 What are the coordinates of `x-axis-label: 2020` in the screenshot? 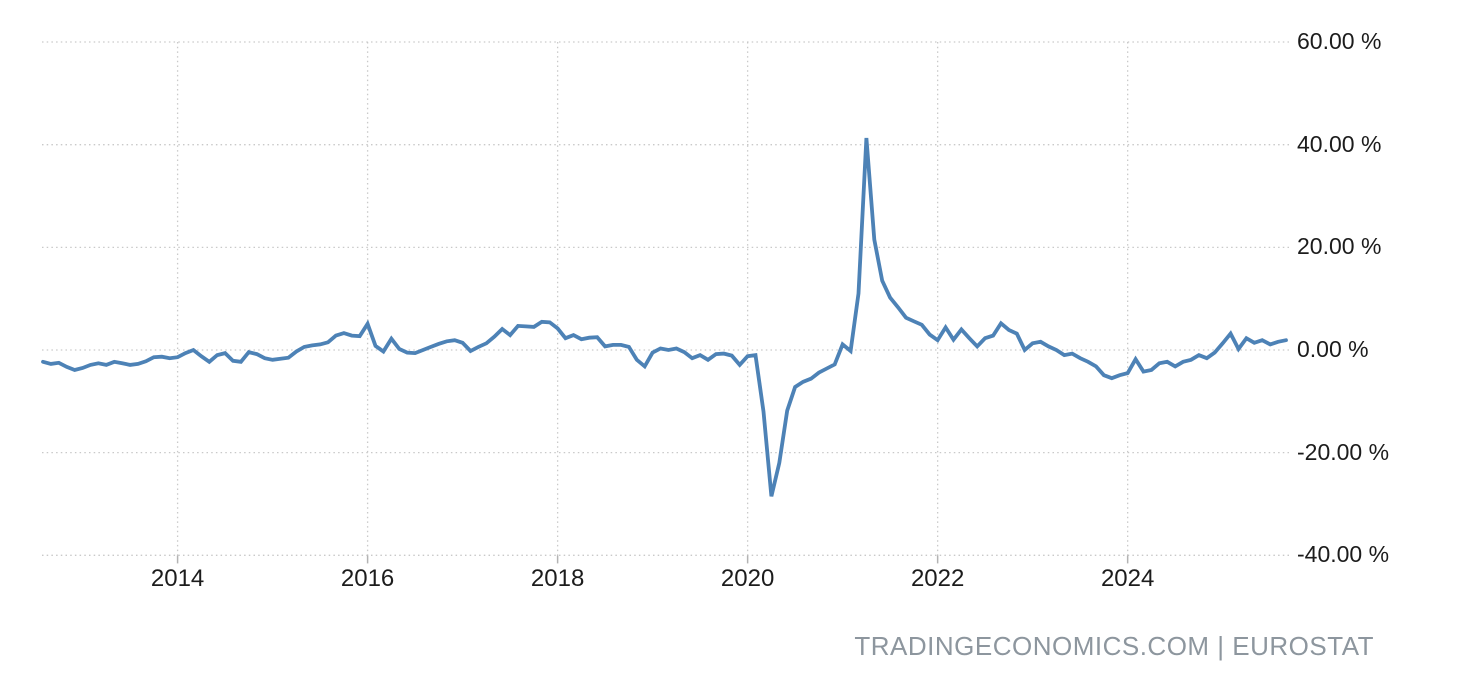 It's located at (747, 578).